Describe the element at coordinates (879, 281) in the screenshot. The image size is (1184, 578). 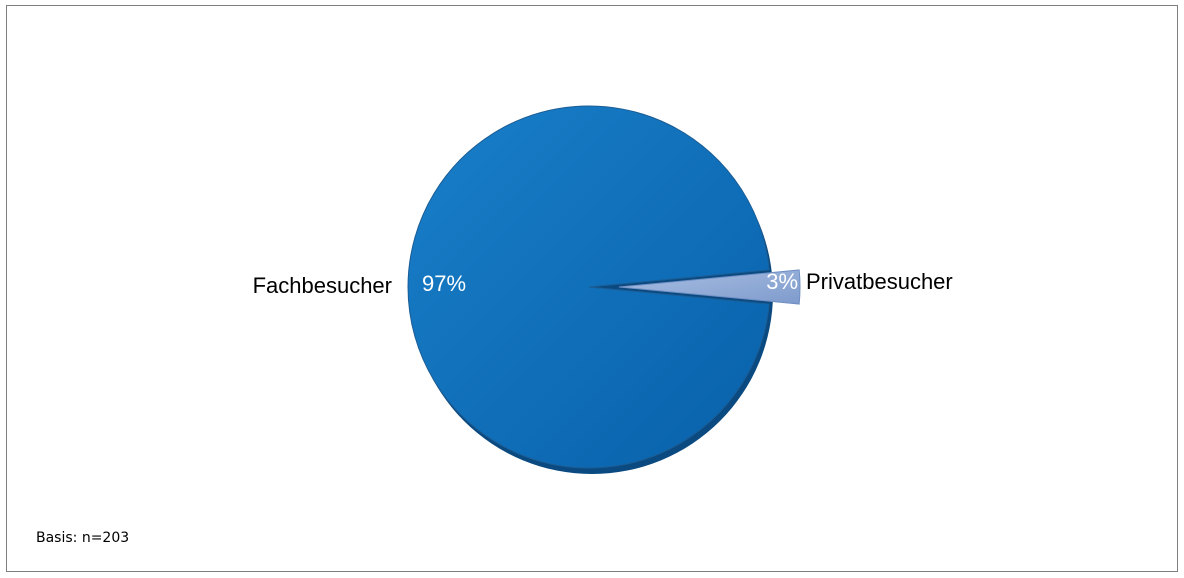
I see `slice-label-privatbesucher: Privatbesucher` at that location.